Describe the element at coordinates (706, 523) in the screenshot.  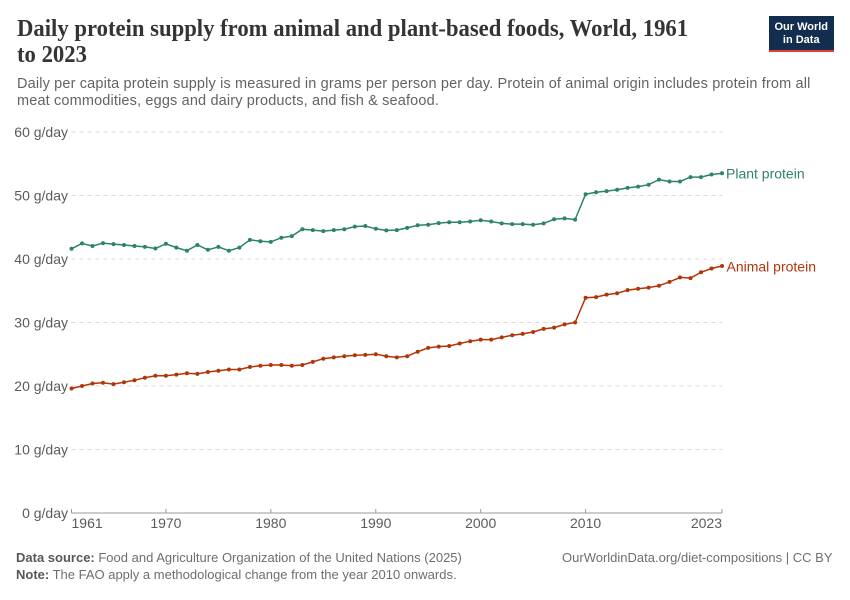
I see `svg-text: 2023` at that location.